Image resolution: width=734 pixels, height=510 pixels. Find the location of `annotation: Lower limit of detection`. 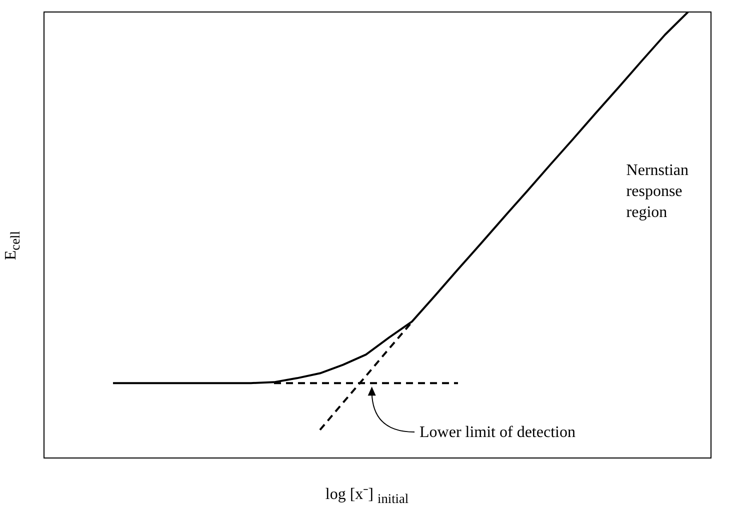

annotation: Lower limit of detection is located at coordinates (498, 433).